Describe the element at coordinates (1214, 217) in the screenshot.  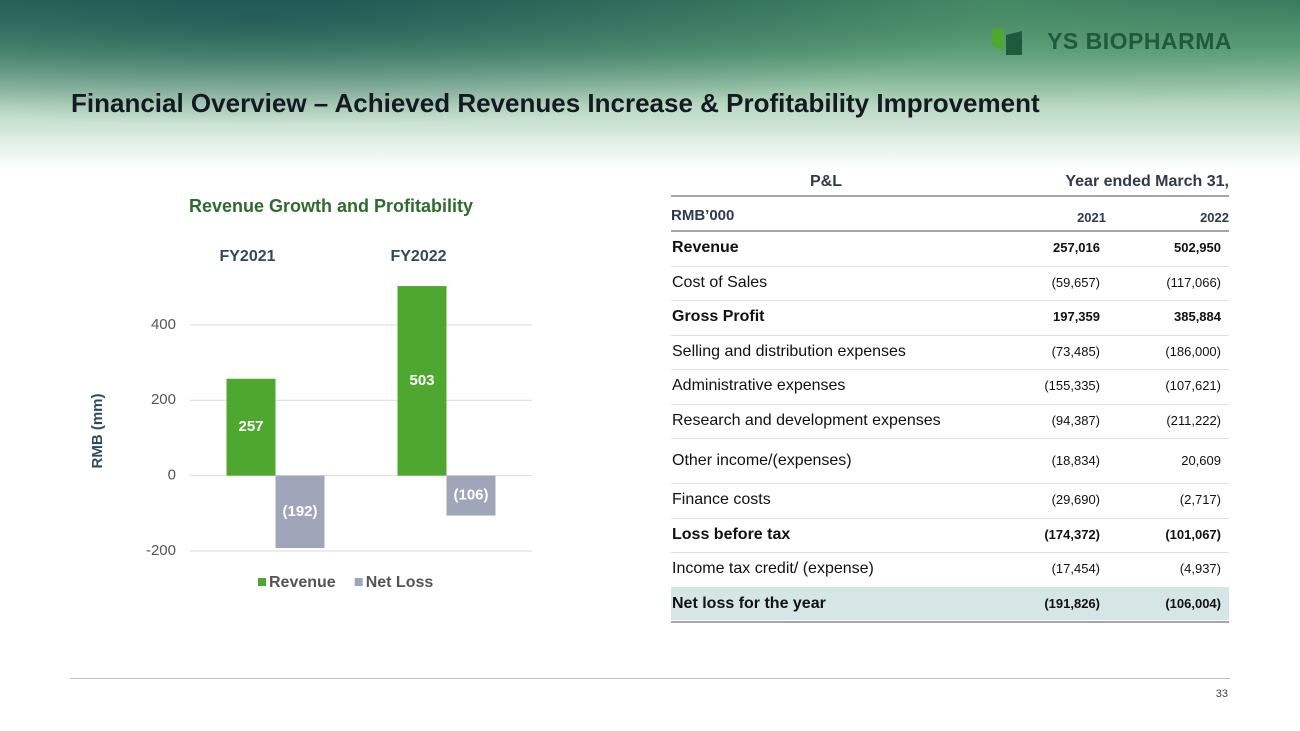
I see `column-header: 2022` at that location.